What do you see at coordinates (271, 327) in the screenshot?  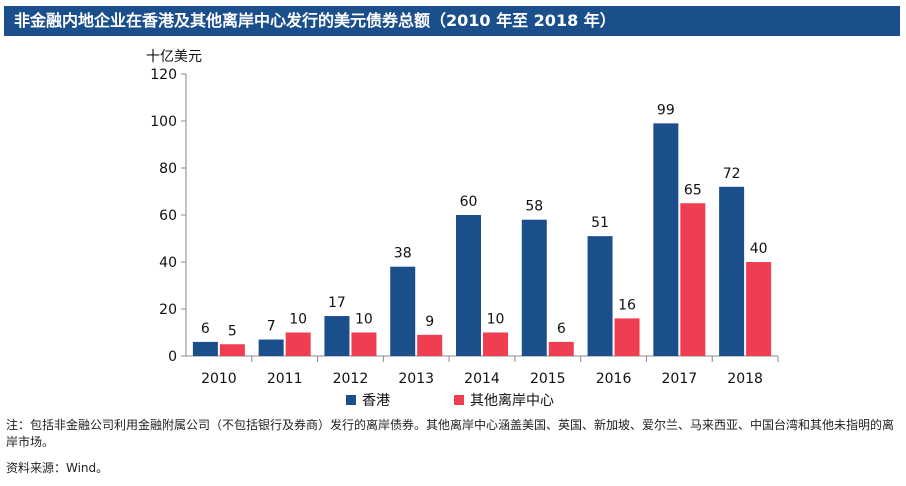 I see `data-label: 7` at bounding box center [271, 327].